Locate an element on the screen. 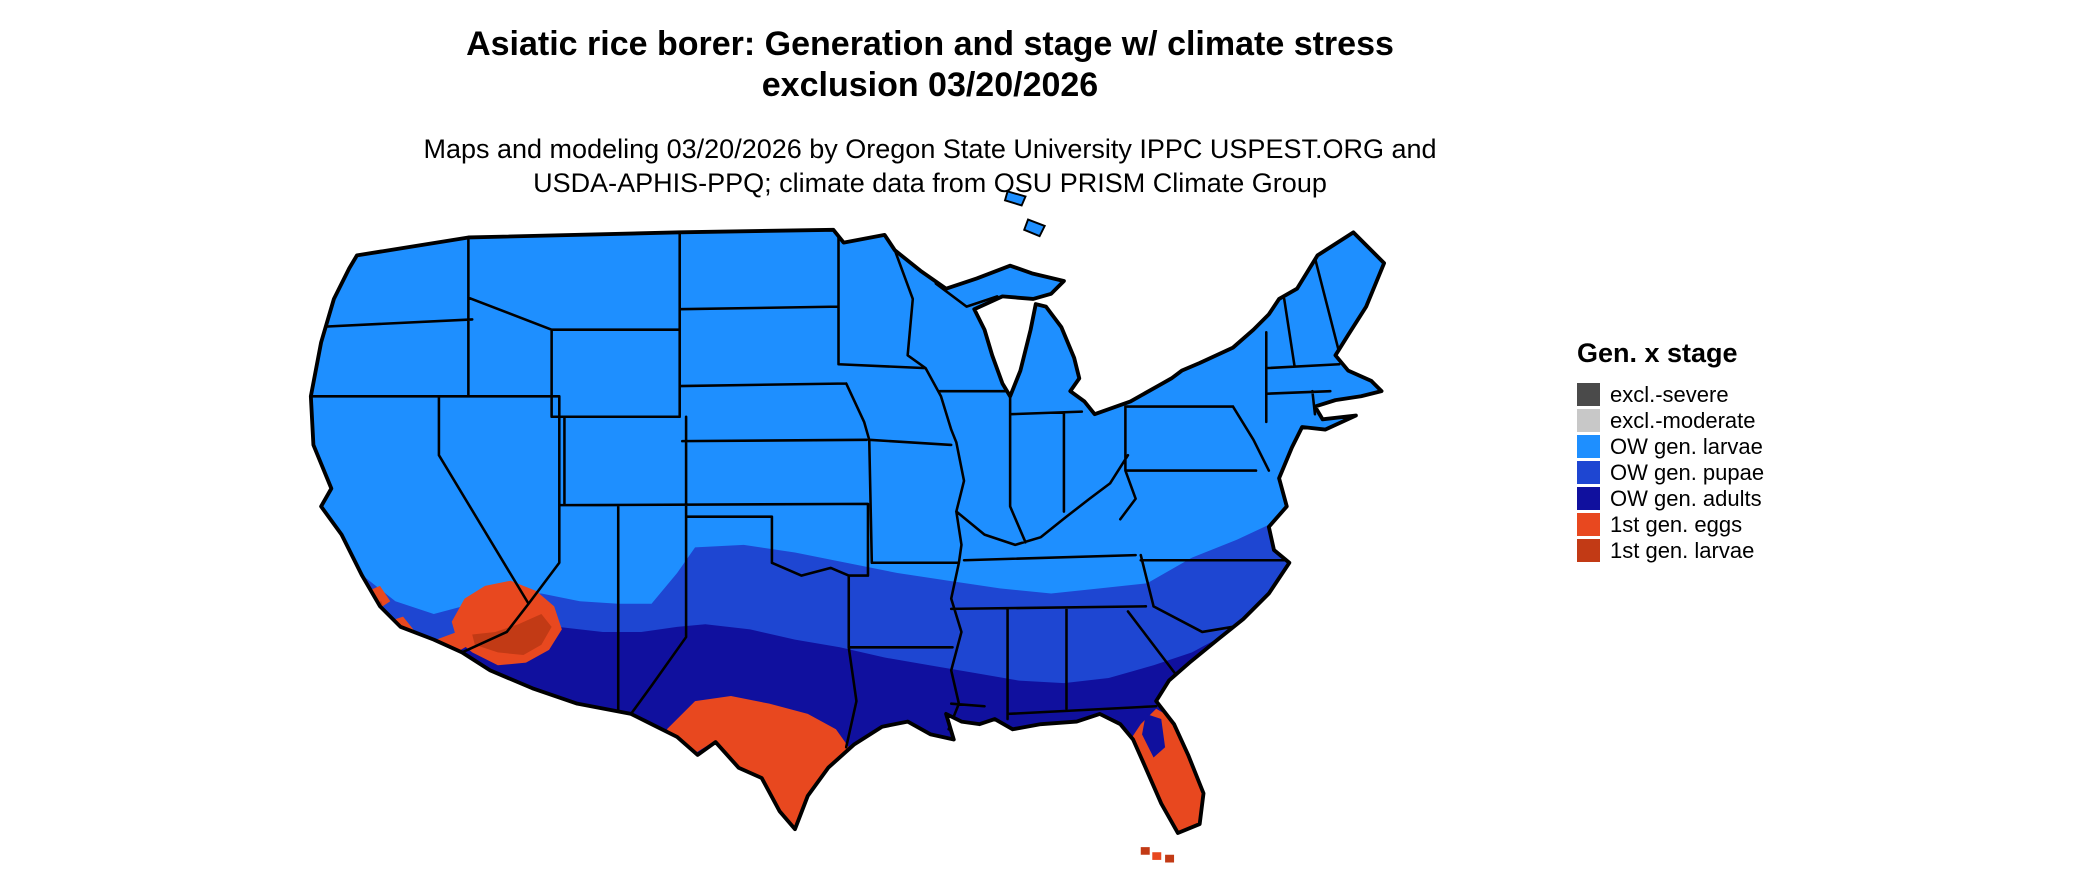  legend-swatch-ow-pupae is located at coordinates (1588, 472).